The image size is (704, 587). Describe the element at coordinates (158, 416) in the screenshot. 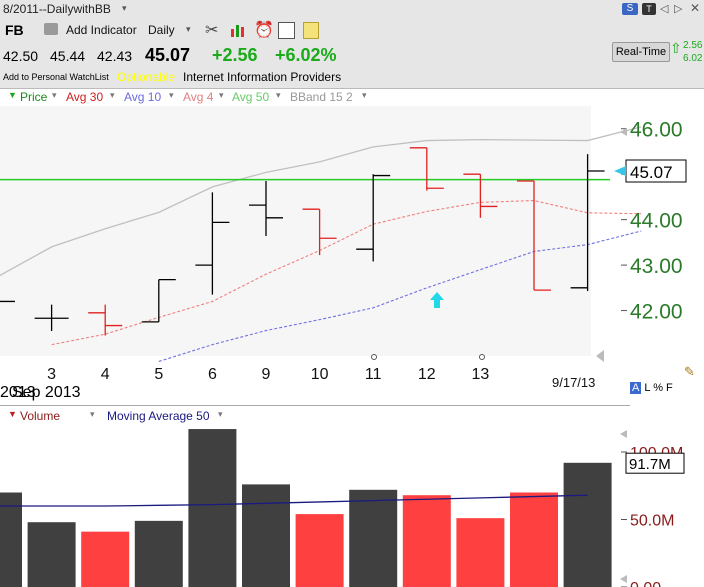

I see `legend-moving-average: Moving Average 50` at that location.